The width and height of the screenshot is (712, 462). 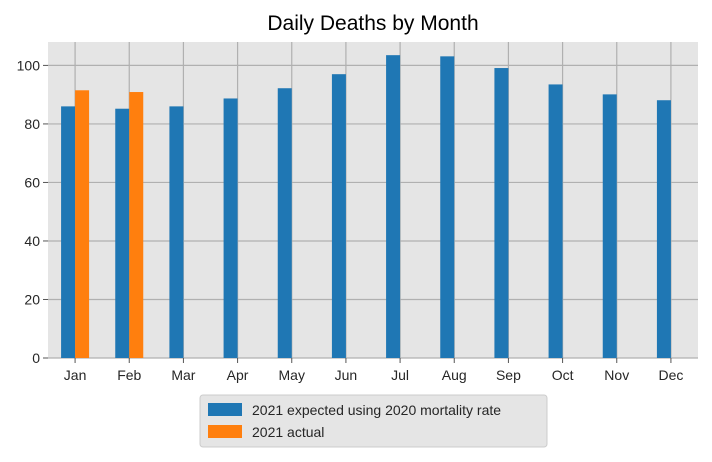 What do you see at coordinates (447, 207) in the screenshot?
I see `bar-expected-aug` at bounding box center [447, 207].